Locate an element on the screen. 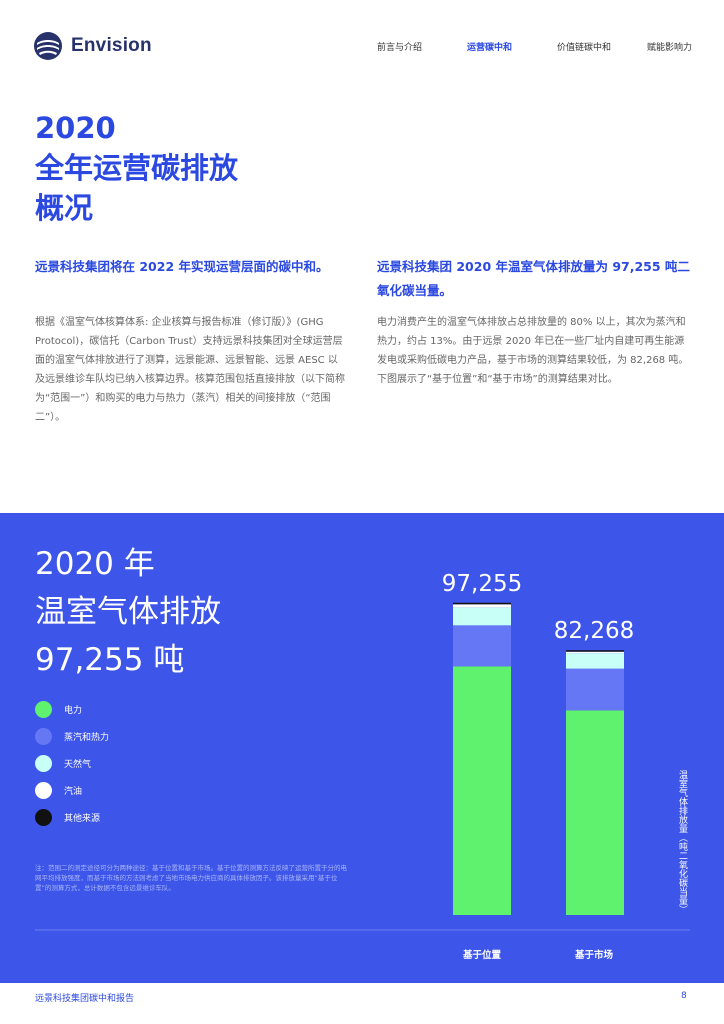  legend-item-natural-gas: 天然气 is located at coordinates (72, 763).